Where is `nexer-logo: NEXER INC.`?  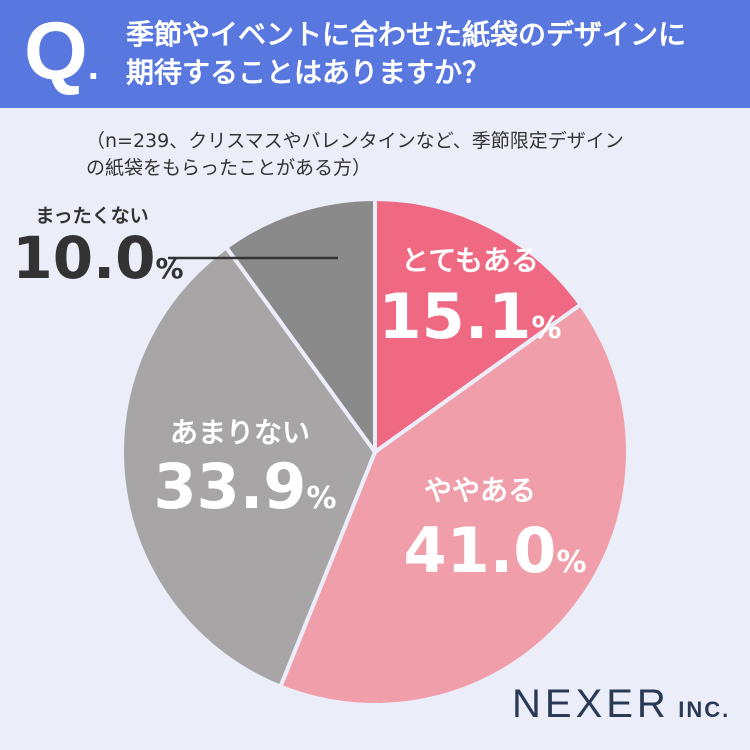 nexer-logo: NEXER INC. is located at coordinates (621, 704).